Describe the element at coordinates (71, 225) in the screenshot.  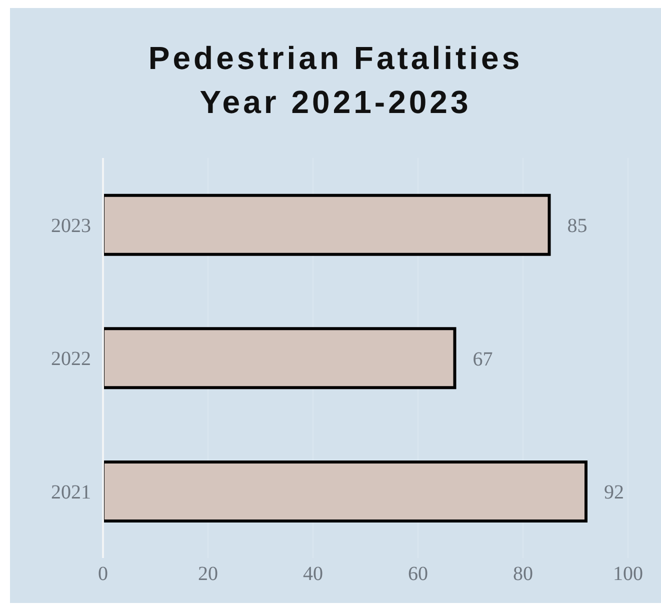
I see `y-tick-label: 2023` at that location.